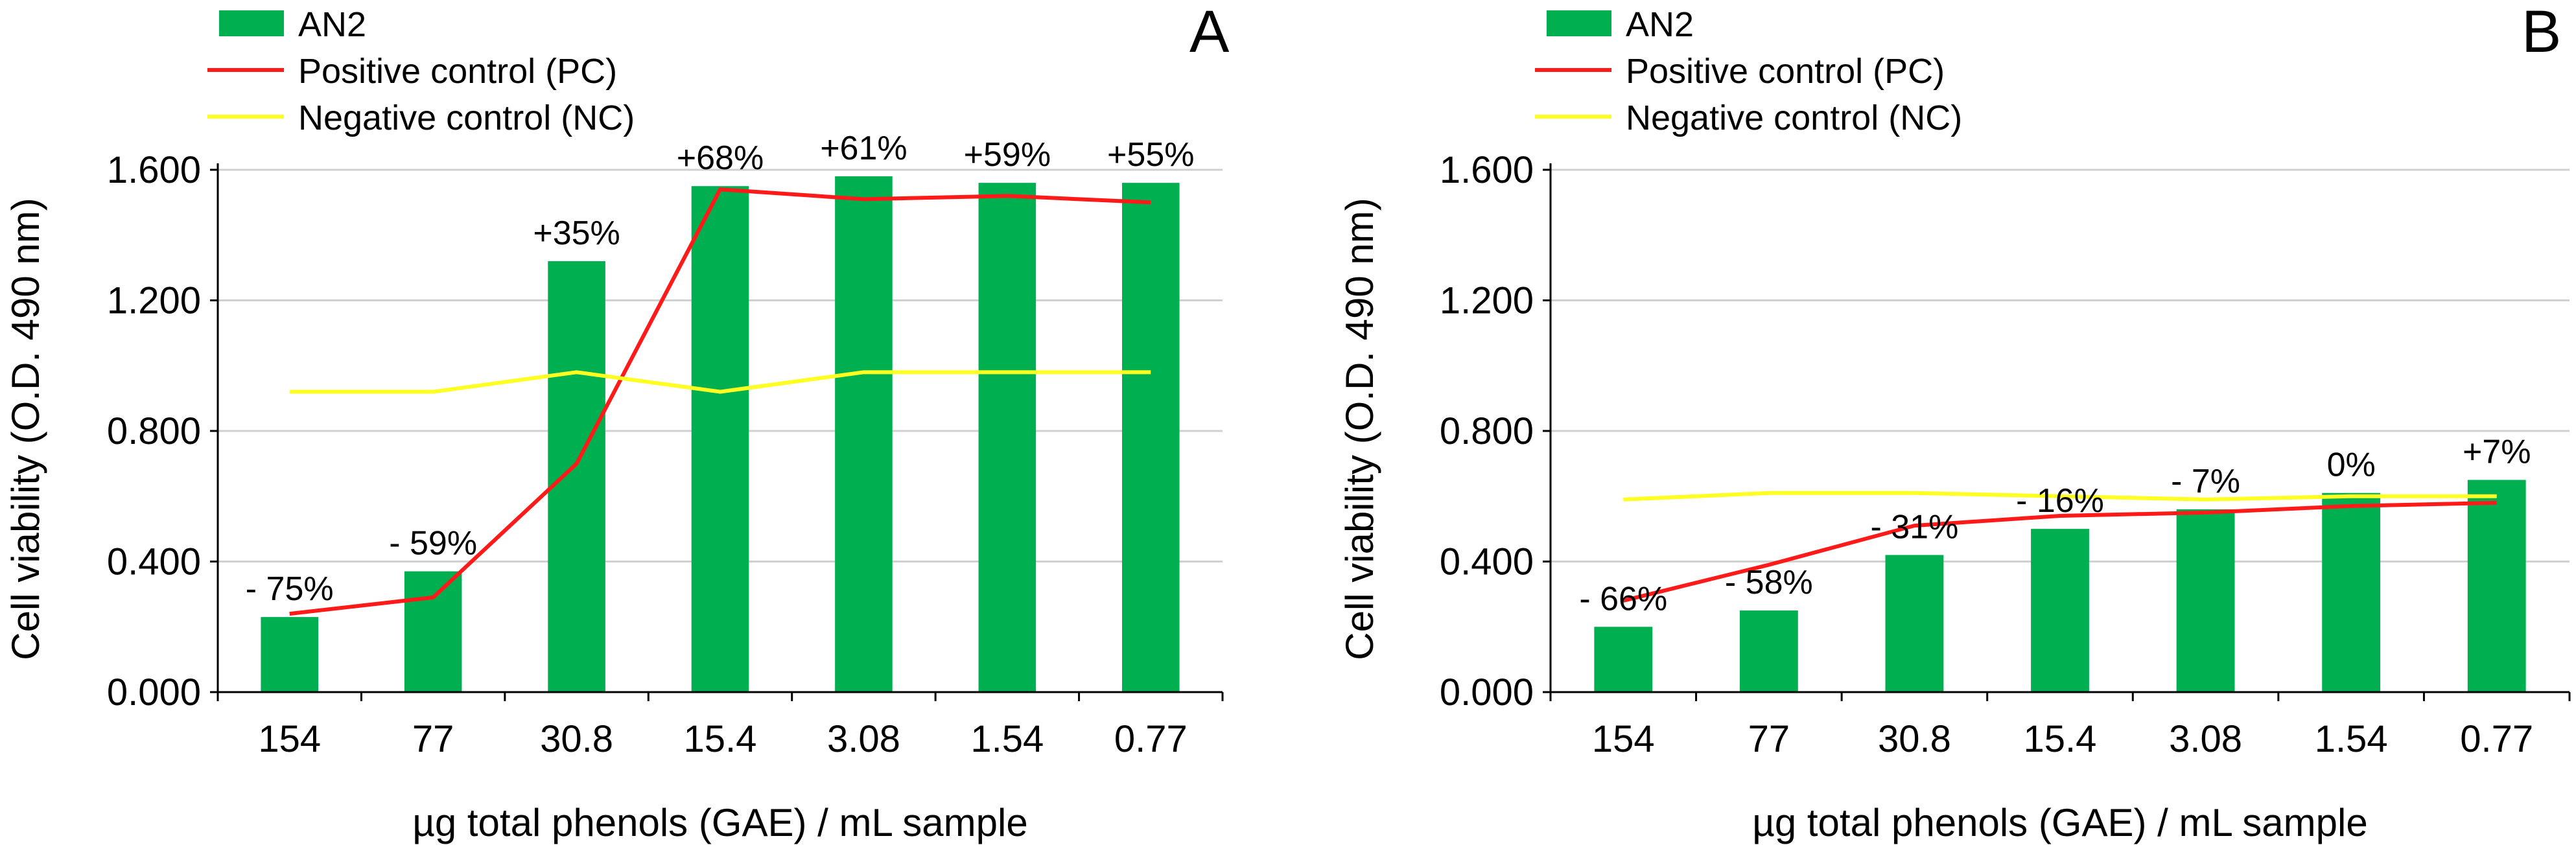 This screenshot has width=2576, height=858. Describe the element at coordinates (576, 233) in the screenshot. I see `data-label: +35%` at that location.